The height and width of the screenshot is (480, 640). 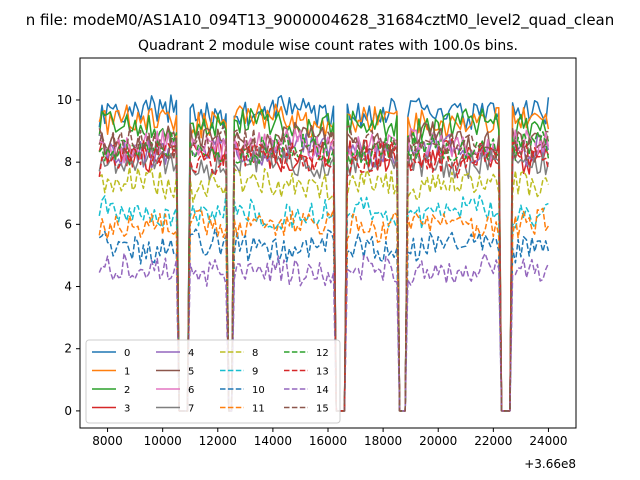 I want to click on legend-label: 14, so click(x=322, y=390).